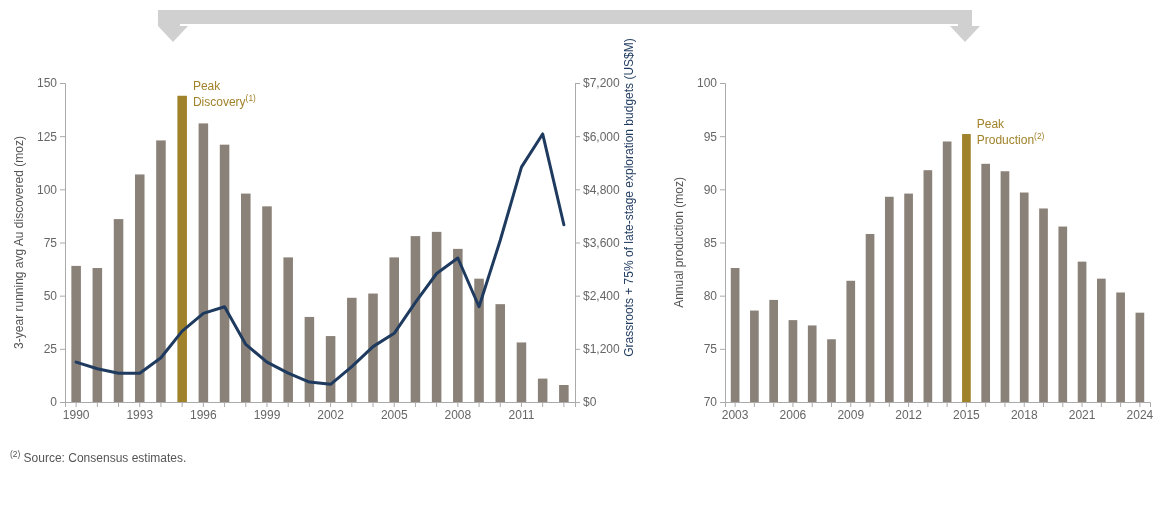 Image resolution: width=1174 pixels, height=509 pixels. I want to click on x-tick-label: 2018, so click(1024, 414).